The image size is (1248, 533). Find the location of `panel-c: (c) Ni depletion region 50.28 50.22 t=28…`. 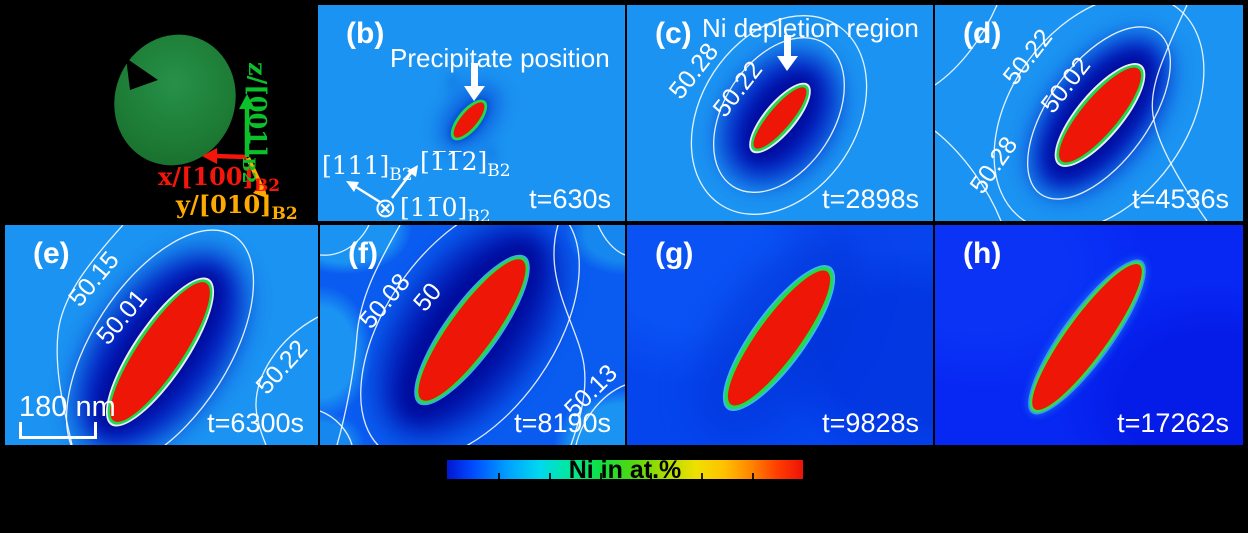

panel-c: (c) Ni depletion region 50.28 50.22 t=28… is located at coordinates (780, 113).